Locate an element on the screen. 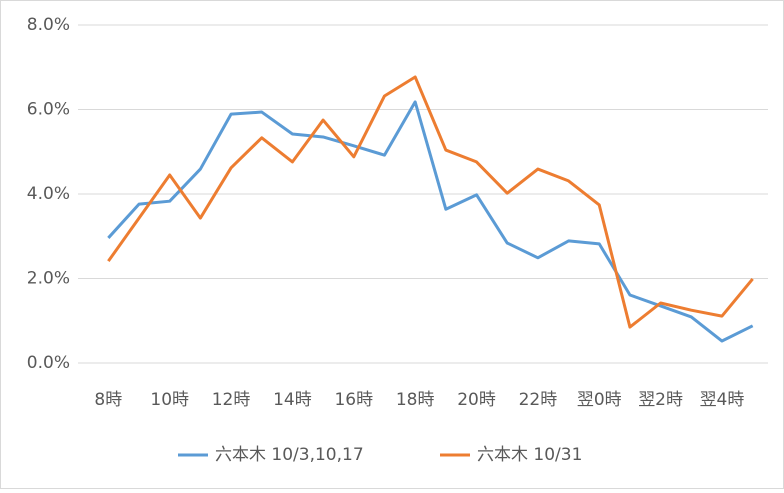 This screenshot has height=493, width=784. x-tick-label: 22時 is located at coordinates (538, 400).